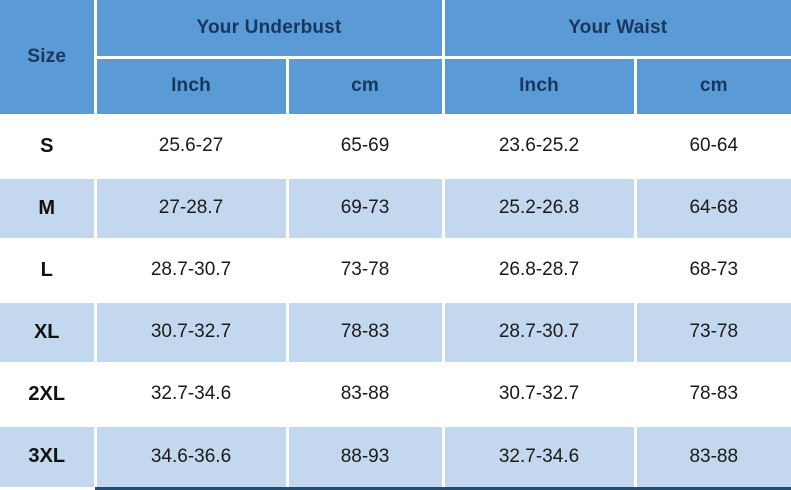 This screenshot has height=490, width=791. Describe the element at coordinates (191, 146) in the screenshot. I see `underbust-inch-cell: 25.6-27` at that location.